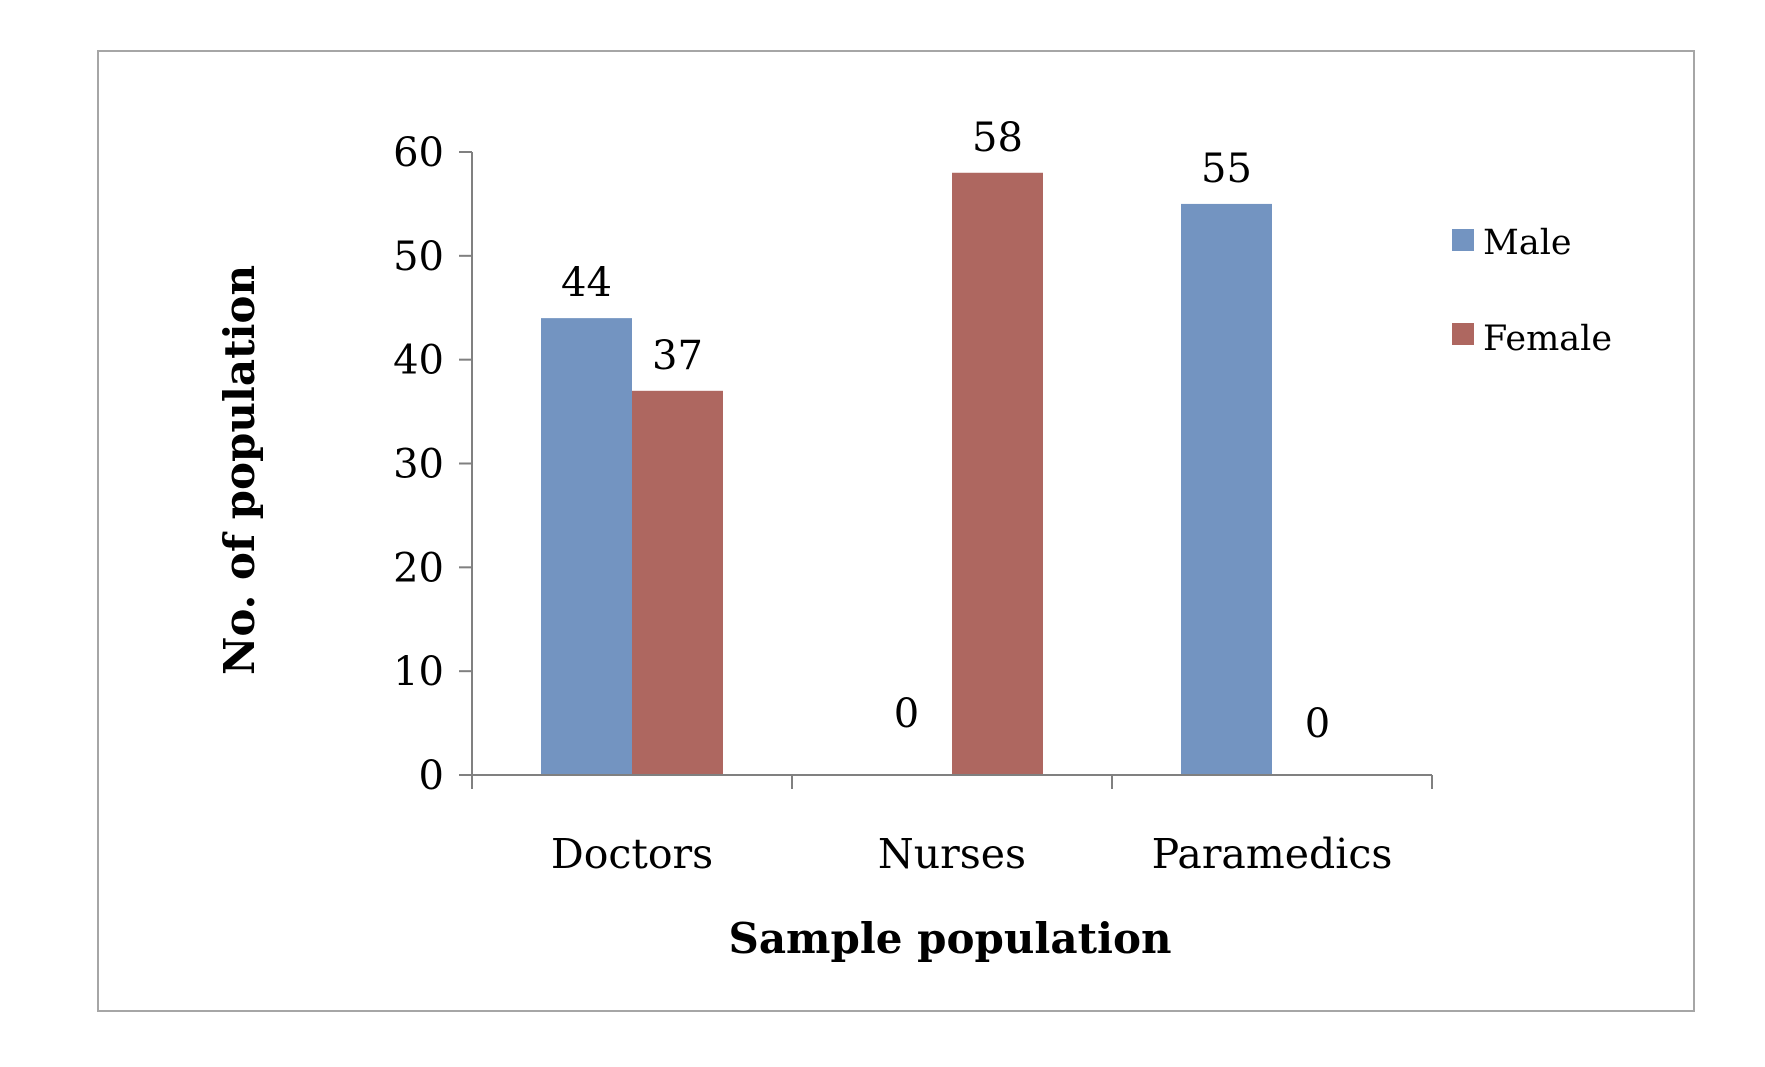  I want to click on bar-female-doctors, so click(677, 582).